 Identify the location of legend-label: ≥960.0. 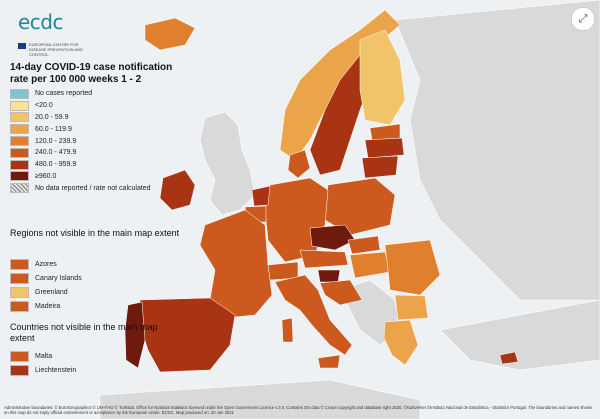
(46, 176).